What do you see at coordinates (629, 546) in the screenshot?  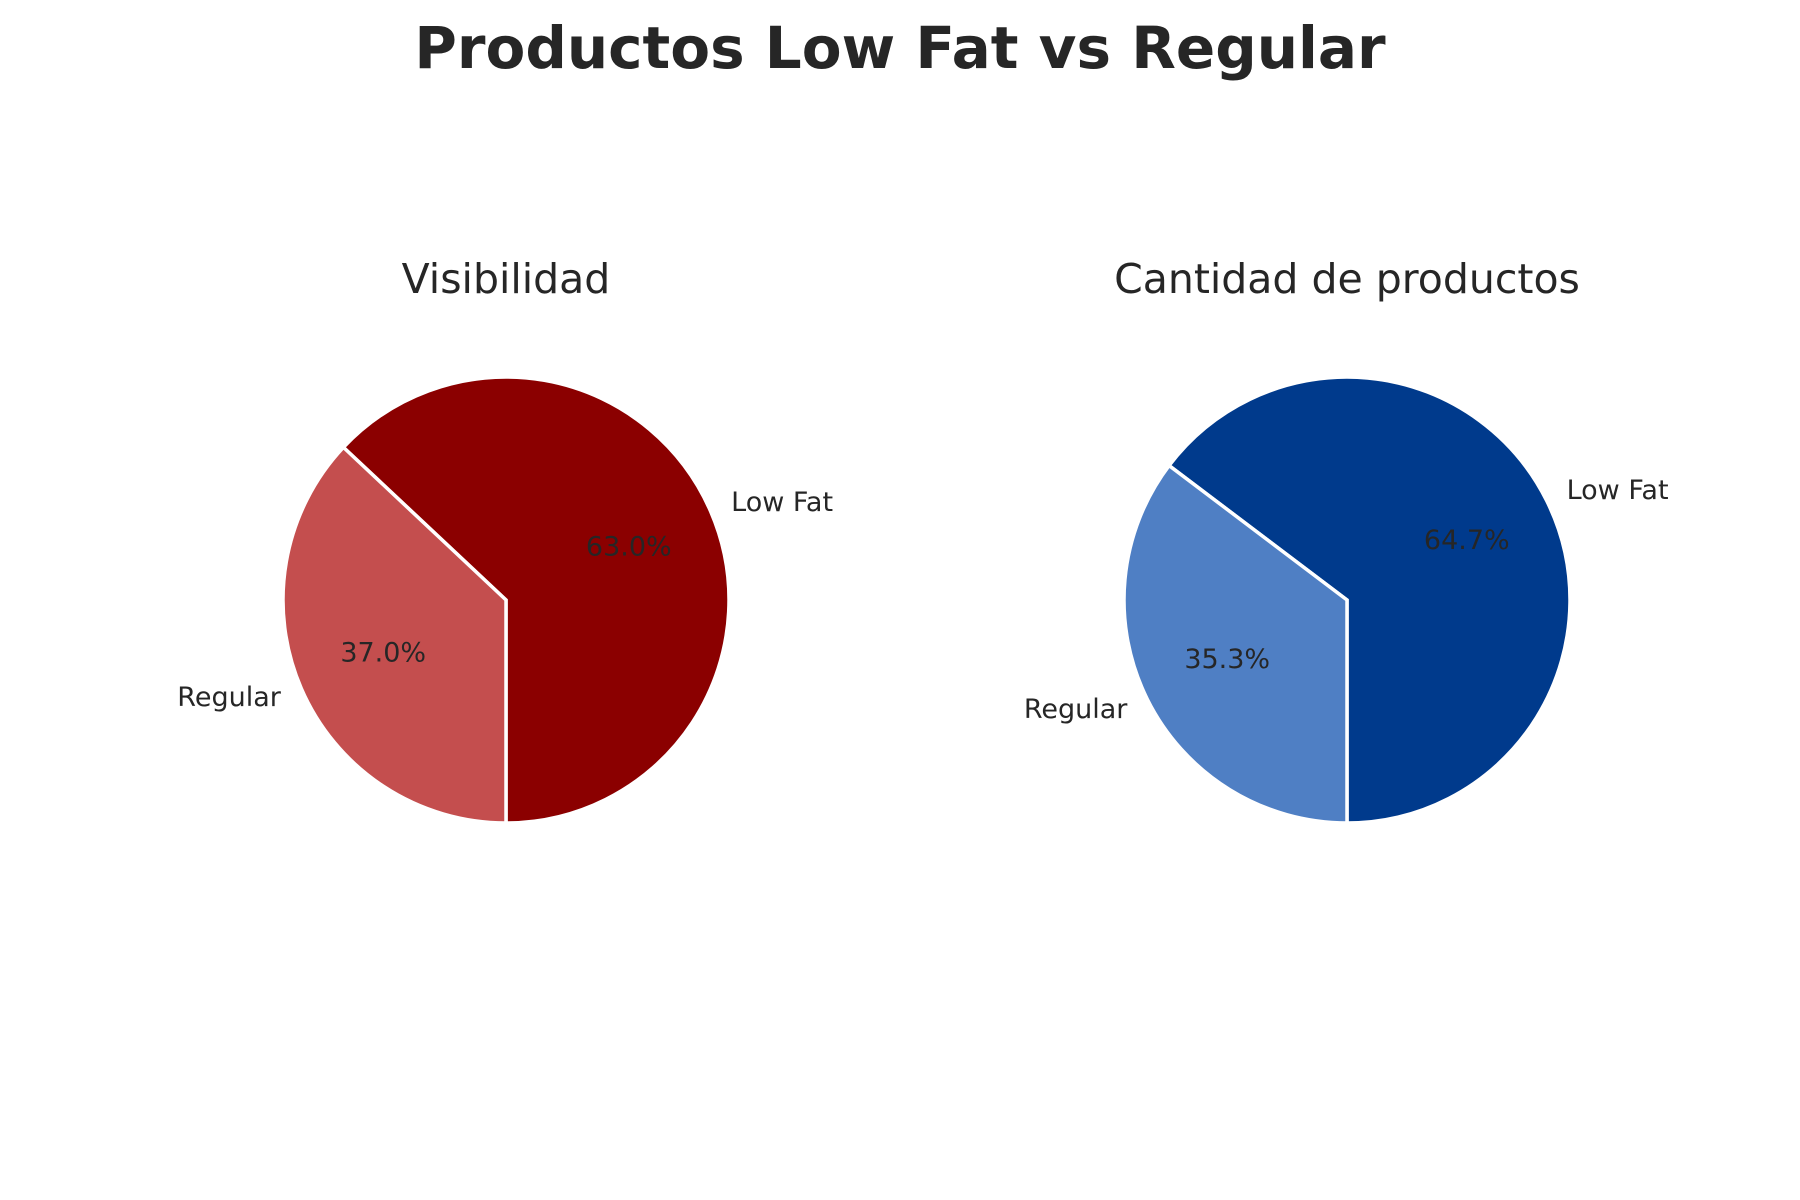 I see `slice-percentage-label: 63.0%` at bounding box center [629, 546].